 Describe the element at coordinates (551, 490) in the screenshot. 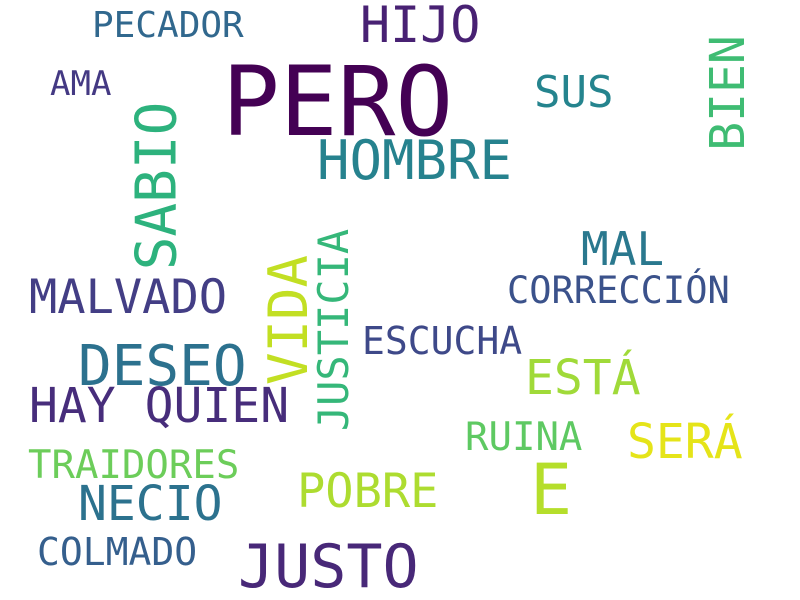

I see `word-e: E` at that location.